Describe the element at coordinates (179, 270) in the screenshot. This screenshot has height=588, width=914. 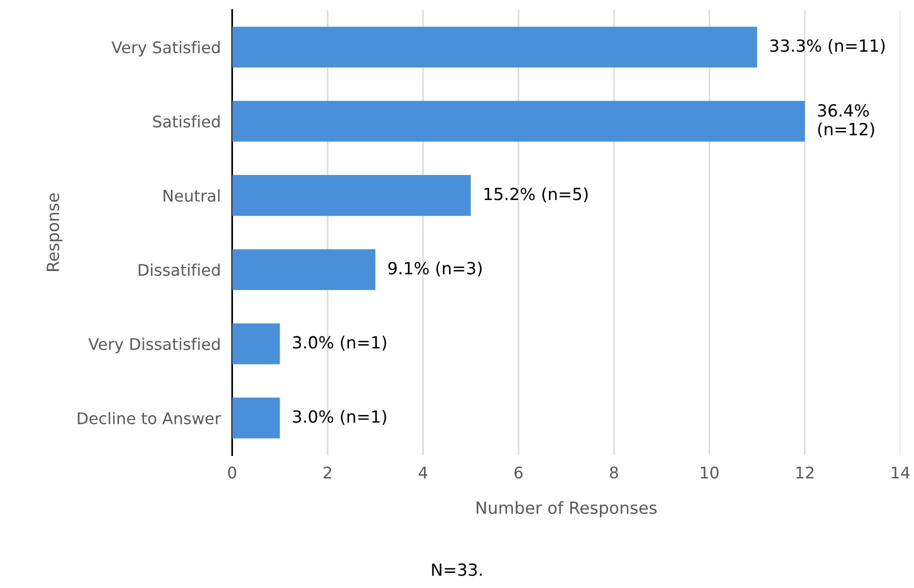
I see `y-tick-label: Dissatified` at that location.